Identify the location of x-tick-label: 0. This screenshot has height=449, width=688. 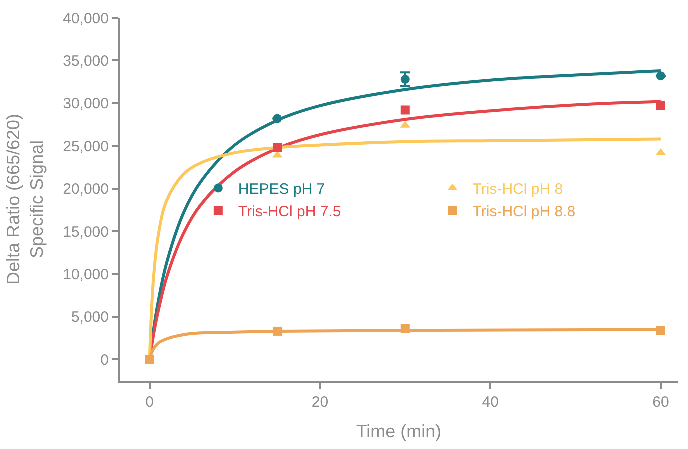
(150, 402).